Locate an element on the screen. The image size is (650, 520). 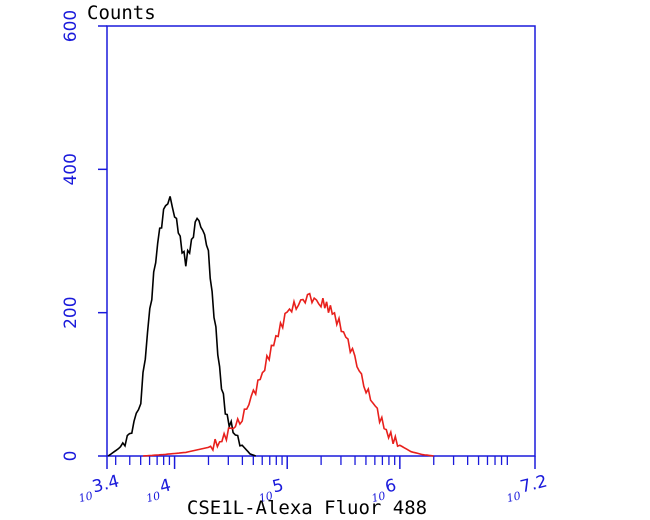
x-tick-label: 103.4 is located at coordinates (99, 488).